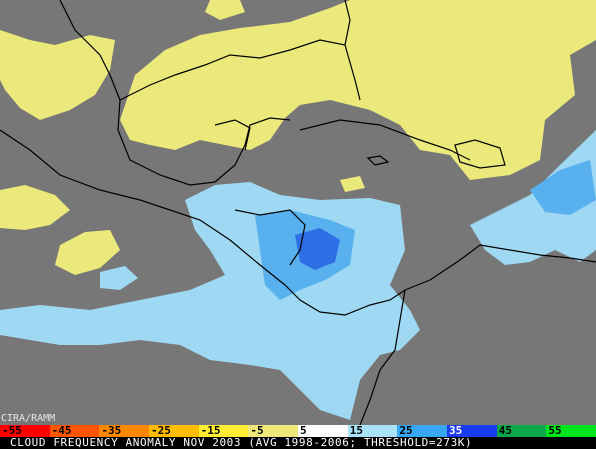  What do you see at coordinates (111, 430) in the screenshot?
I see `colorbar-label: -35` at bounding box center [111, 430].